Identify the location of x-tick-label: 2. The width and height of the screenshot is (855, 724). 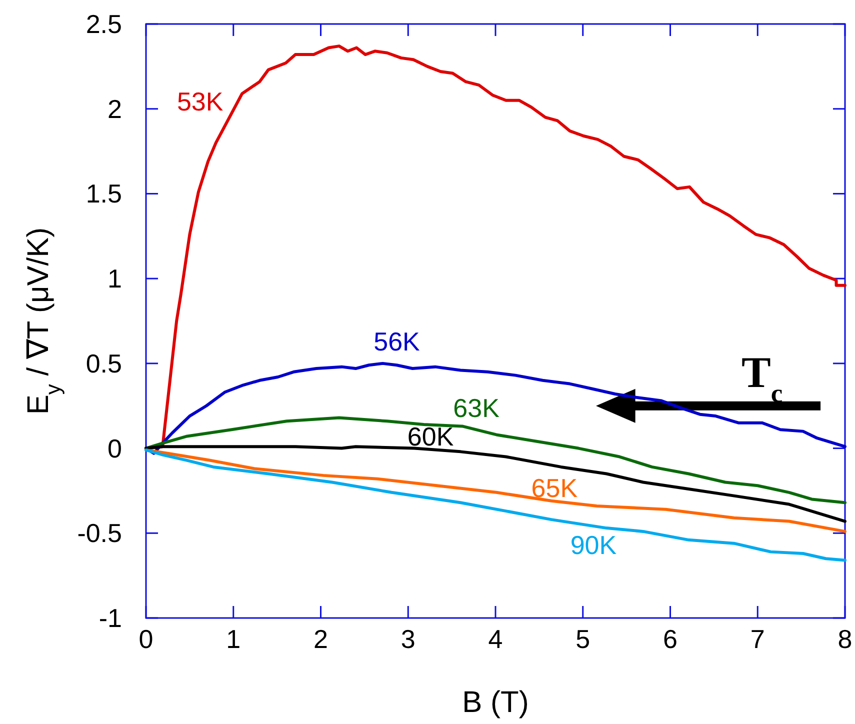
(321, 639).